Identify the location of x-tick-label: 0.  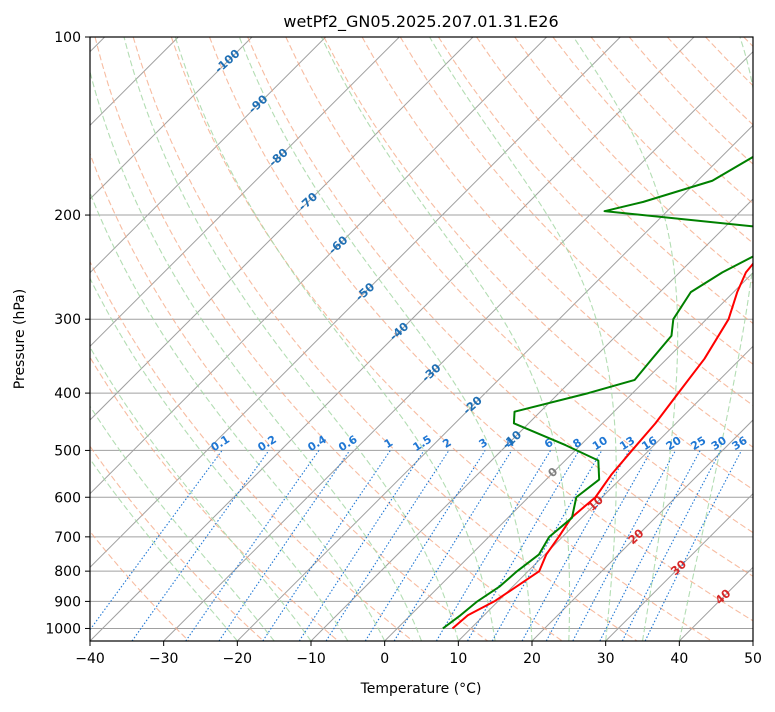
(384, 659).